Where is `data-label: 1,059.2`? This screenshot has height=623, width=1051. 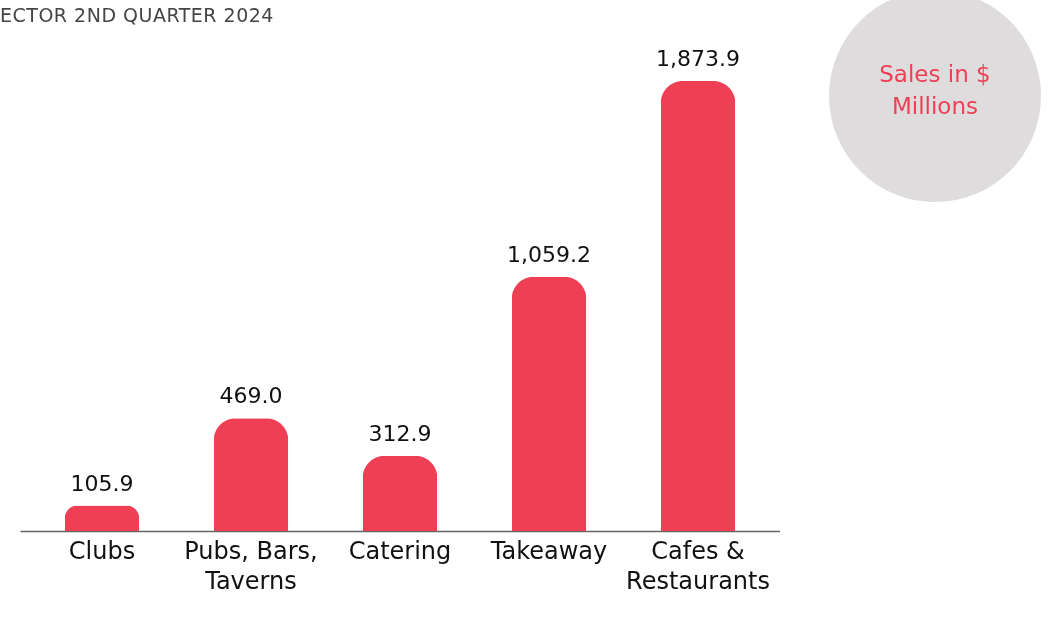
data-label: 1,059.2 is located at coordinates (549, 254).